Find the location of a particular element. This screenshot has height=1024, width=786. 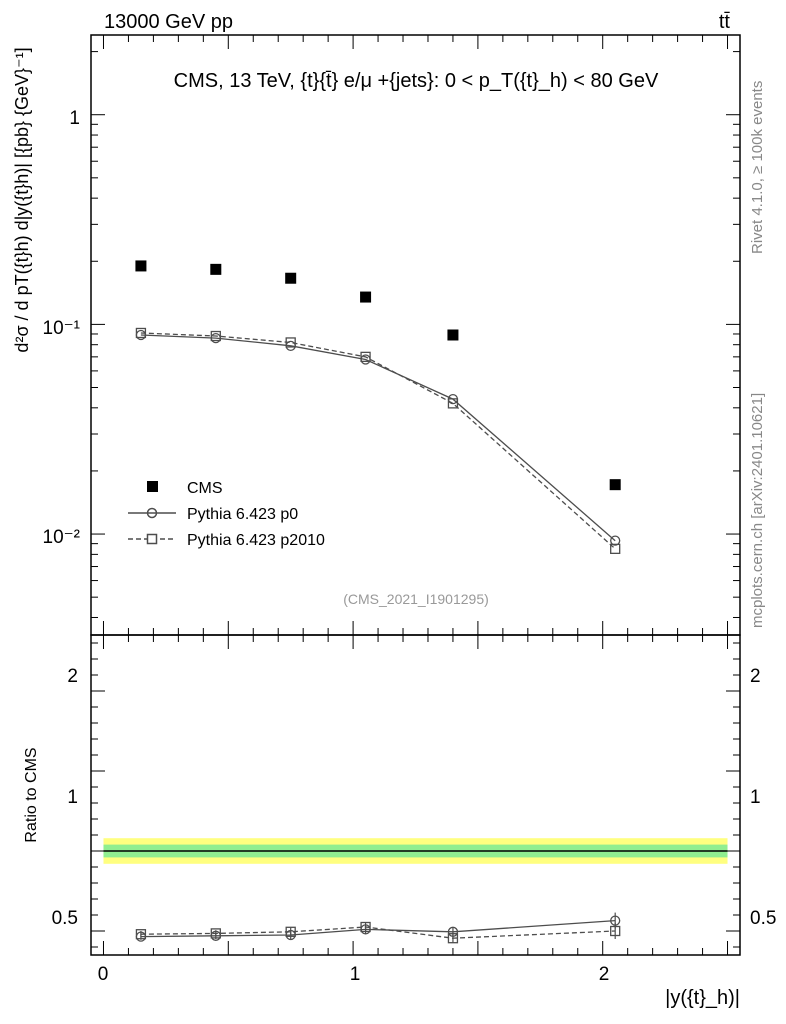

ratio-p2010-line is located at coordinates (378, 932).